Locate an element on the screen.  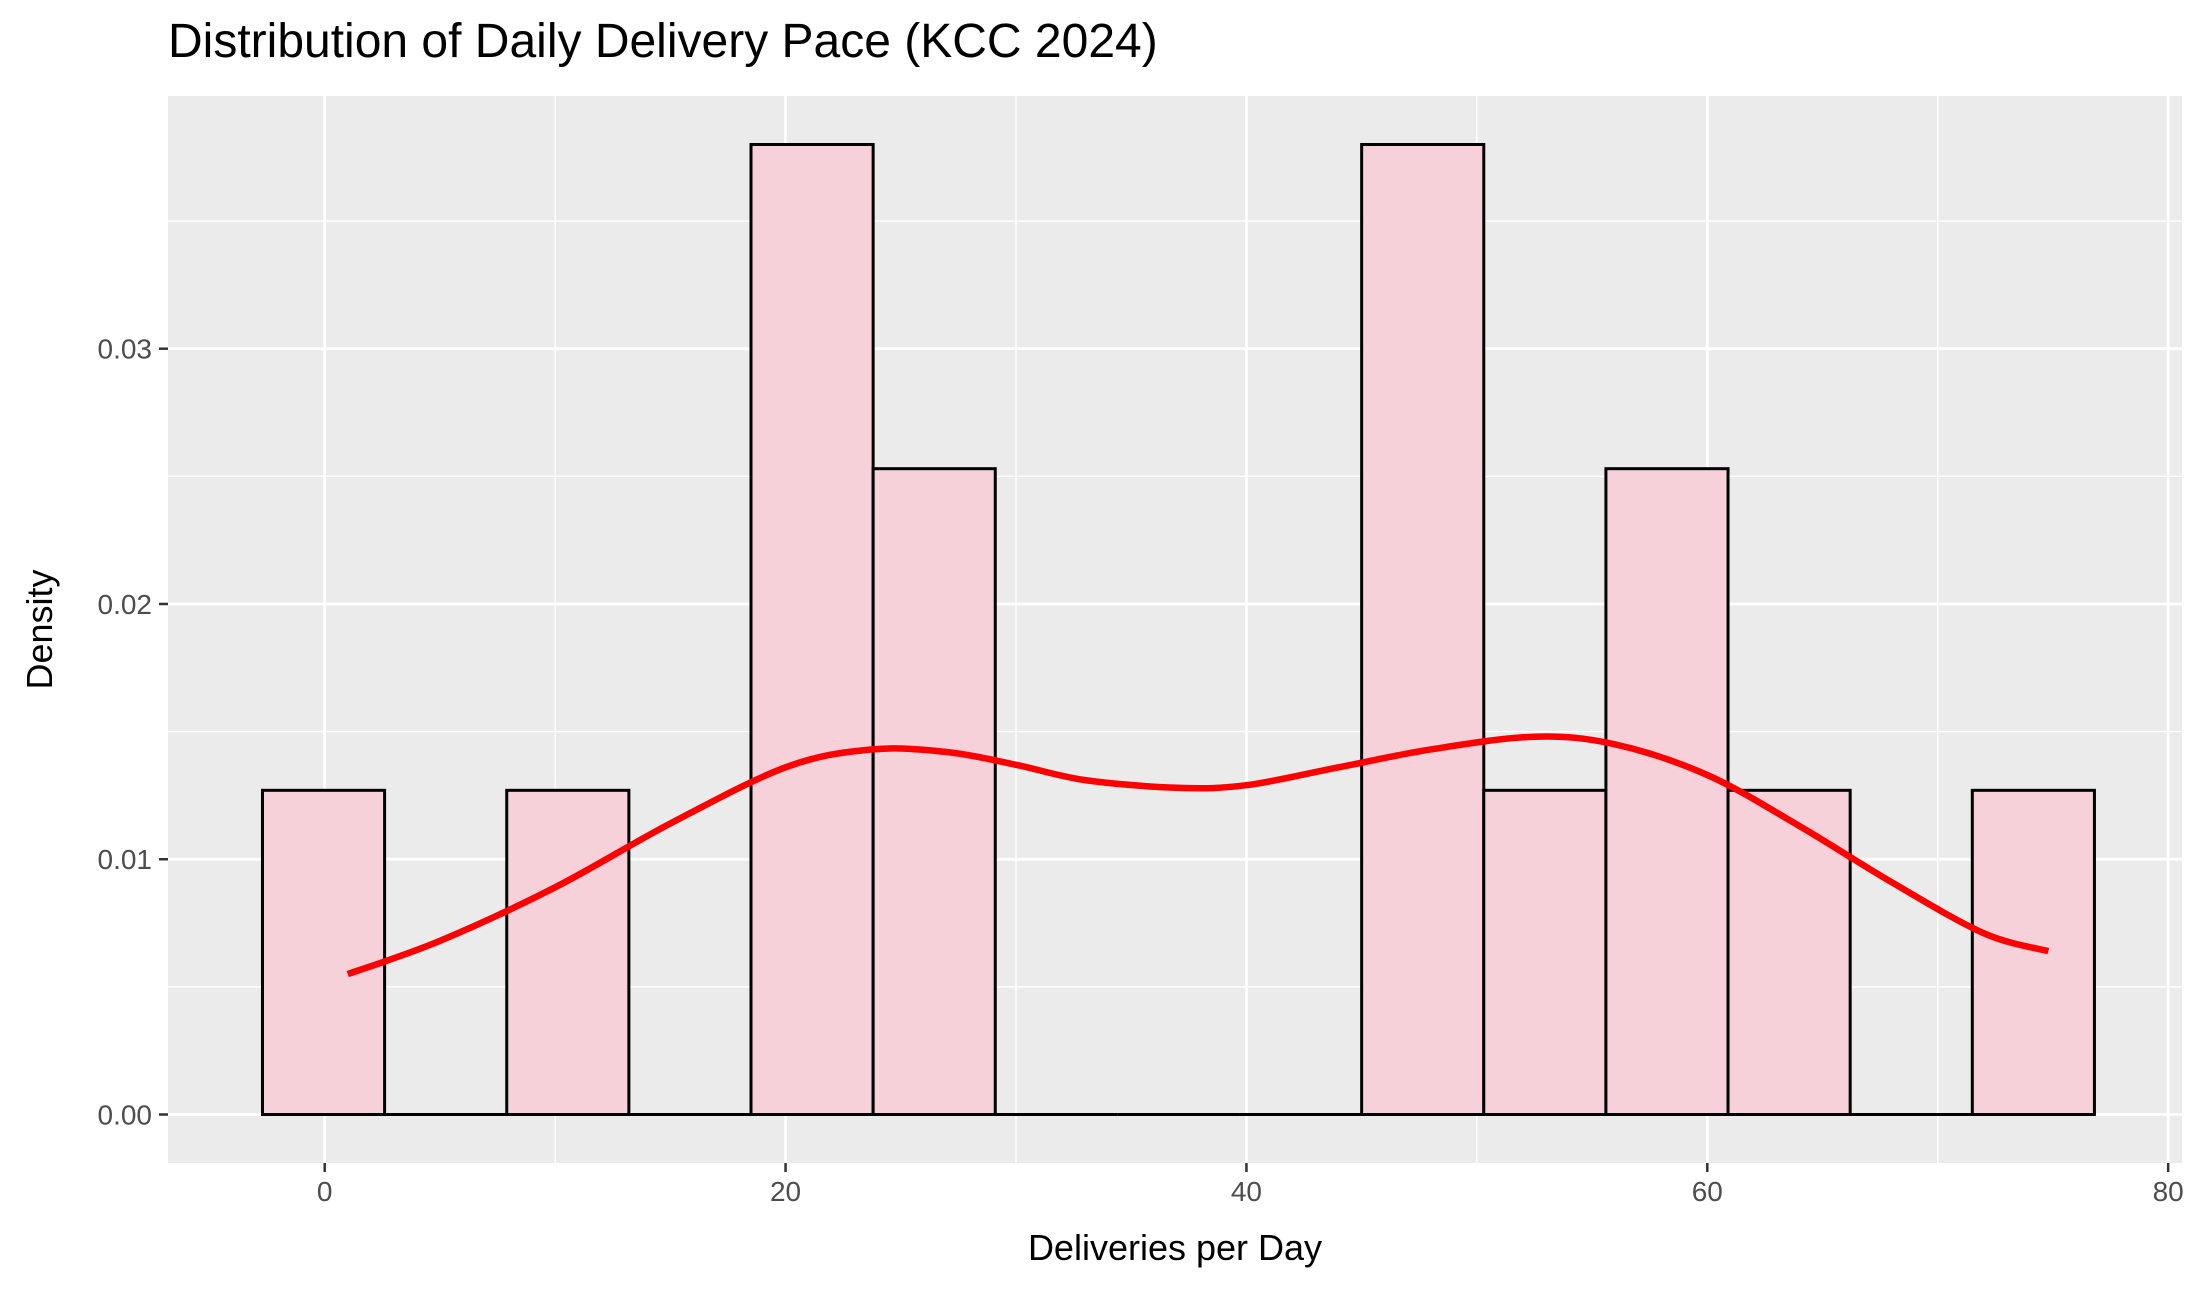
x-tick-label: 20 is located at coordinates (785, 1191).